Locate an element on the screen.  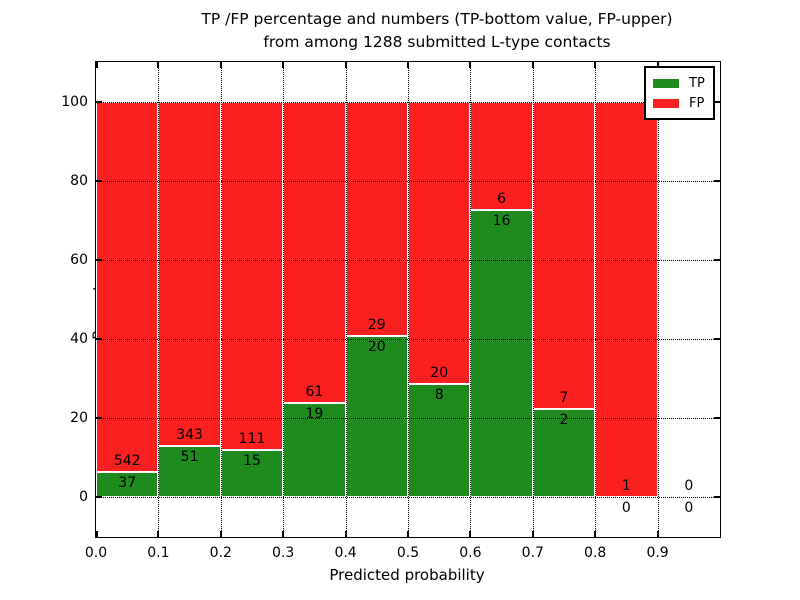
tp-count-label: 37 is located at coordinates (127, 483).